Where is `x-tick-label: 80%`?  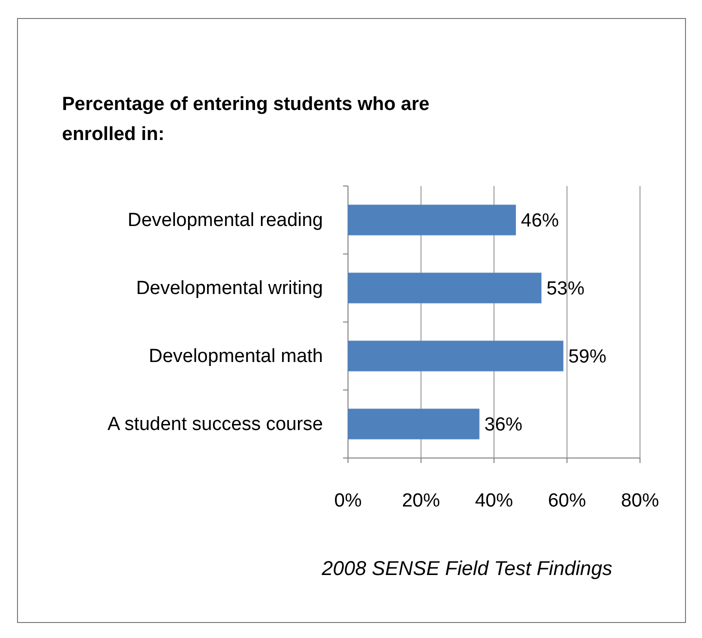
x-tick-label: 80% is located at coordinates (640, 501).